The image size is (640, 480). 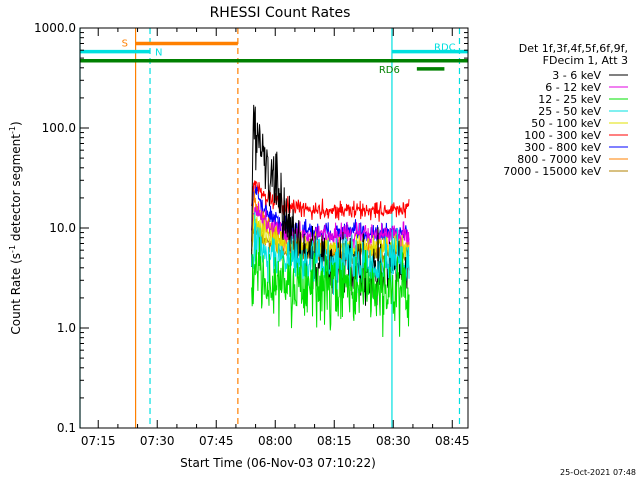 I want to click on legend-label-2: 12 - 25 keV, so click(x=569, y=99).